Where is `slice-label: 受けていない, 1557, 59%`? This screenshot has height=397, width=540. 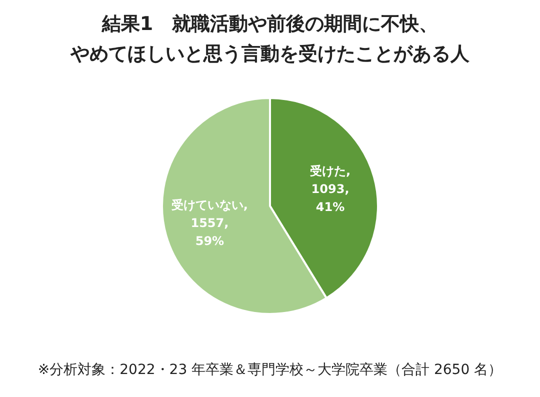
slice-label: 受けていない, 1557, 59% is located at coordinates (209, 223).